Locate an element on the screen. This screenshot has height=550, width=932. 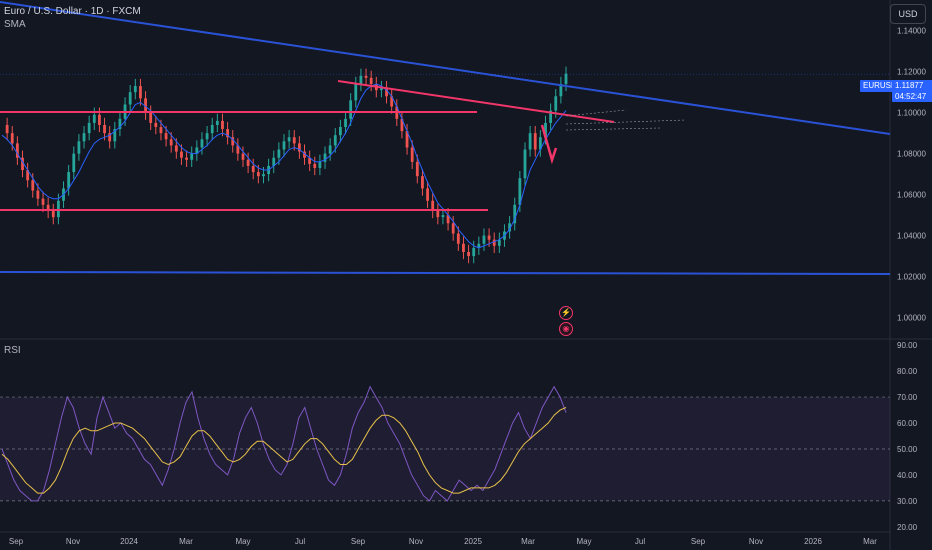
price-tick-label: 1.06000 is located at coordinates (911, 195).